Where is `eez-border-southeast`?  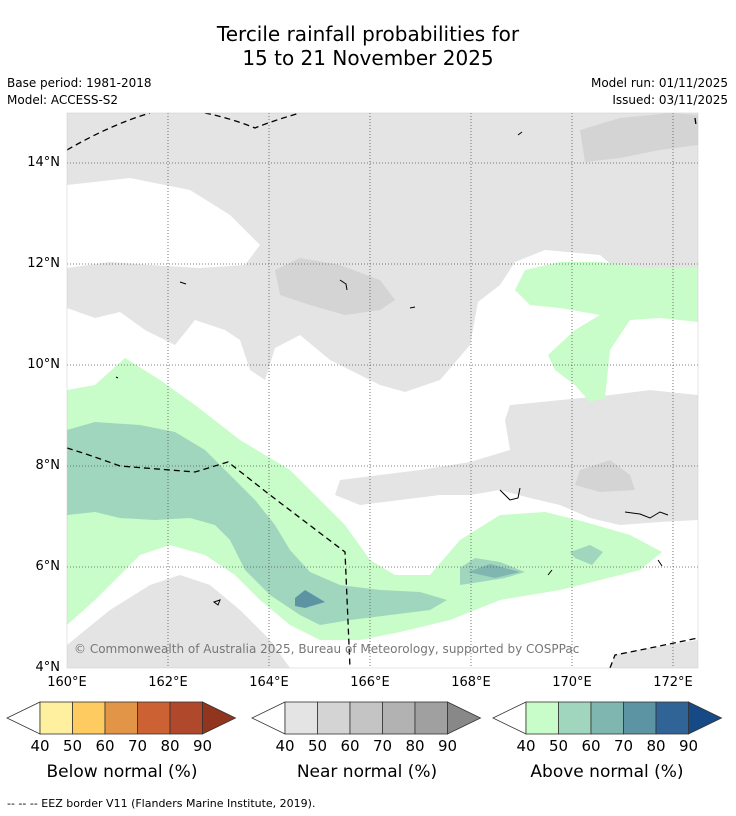
eez-border-southeast is located at coordinates (653, 652).